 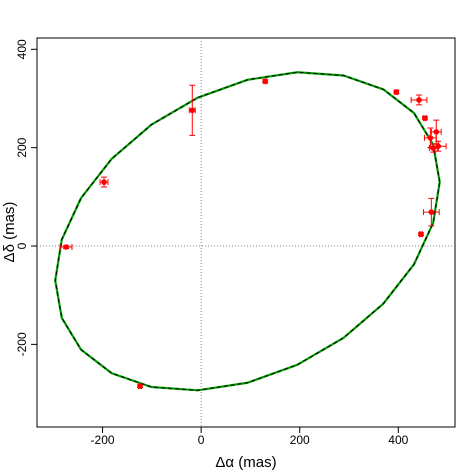 What do you see at coordinates (245, 462) in the screenshot?
I see `x-axis-title: Δα (mas)` at bounding box center [245, 462].